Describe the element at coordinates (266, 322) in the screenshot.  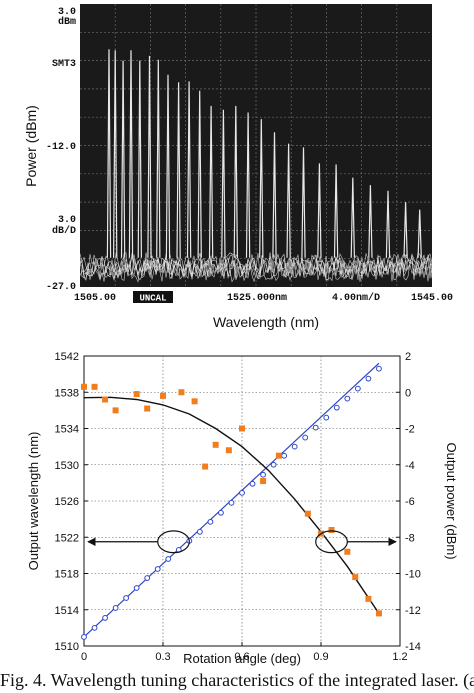
I see `spectrum-x-axis-title: Wavelength (nm)` at that location.